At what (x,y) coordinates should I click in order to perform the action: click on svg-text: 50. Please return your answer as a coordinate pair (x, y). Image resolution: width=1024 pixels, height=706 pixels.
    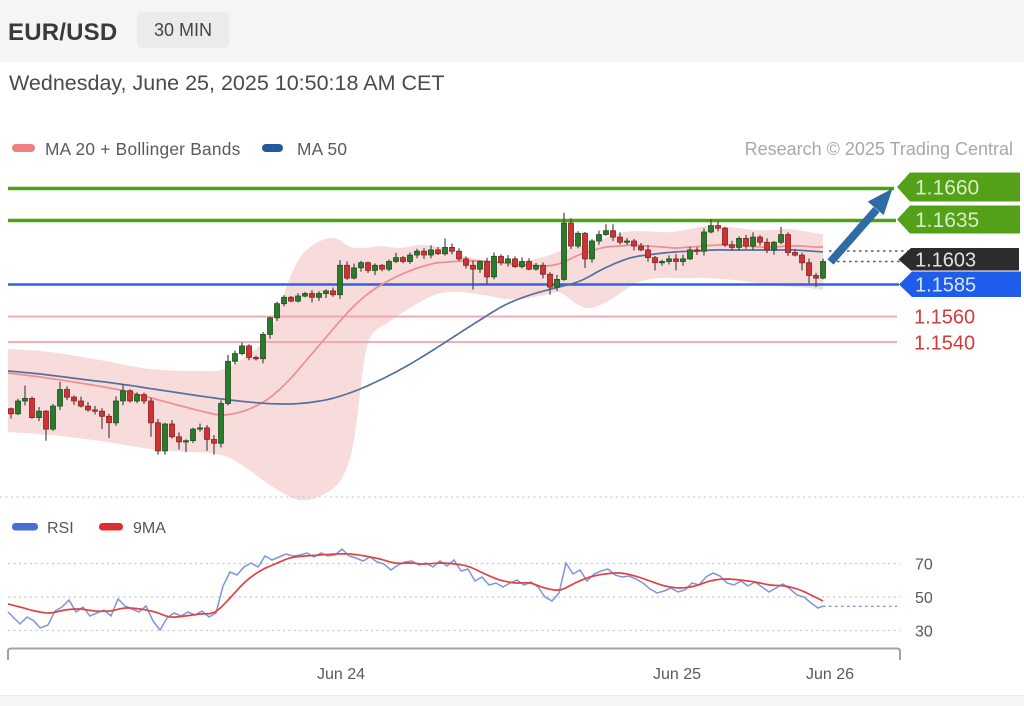
    Looking at the image, I should click on (924, 598).